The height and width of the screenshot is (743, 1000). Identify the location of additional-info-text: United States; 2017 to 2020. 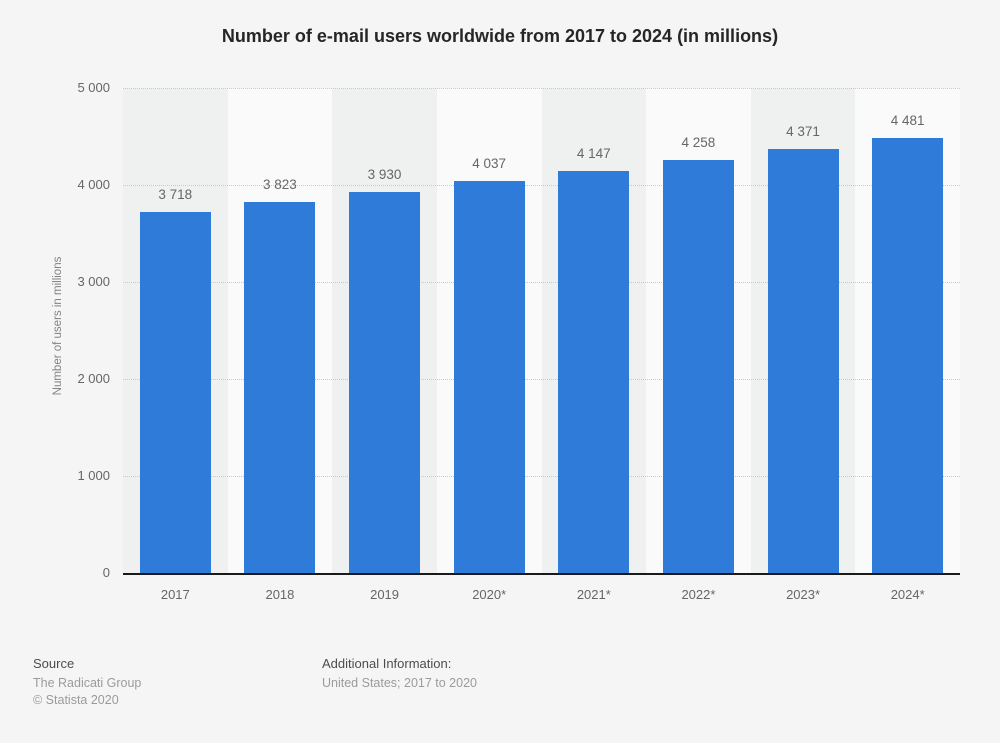
(399, 683).